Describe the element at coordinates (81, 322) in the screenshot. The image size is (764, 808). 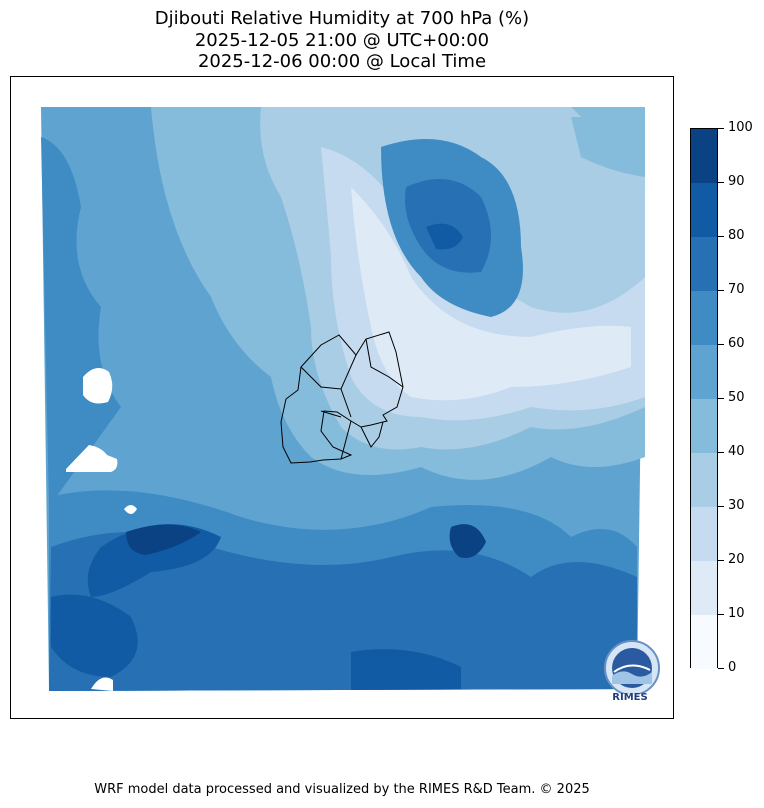
I see `humidity-region-west` at that location.